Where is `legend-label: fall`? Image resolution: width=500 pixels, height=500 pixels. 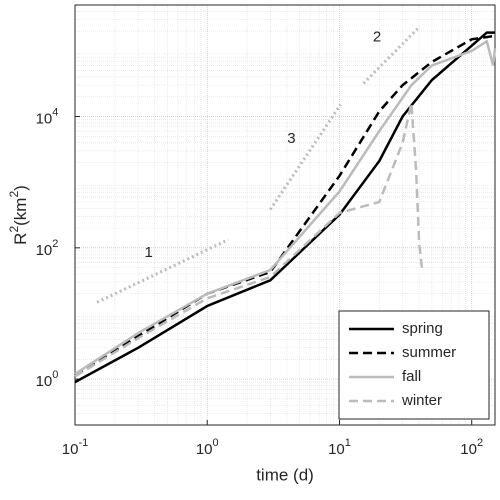
legend-label: fall is located at coordinates (411, 376).